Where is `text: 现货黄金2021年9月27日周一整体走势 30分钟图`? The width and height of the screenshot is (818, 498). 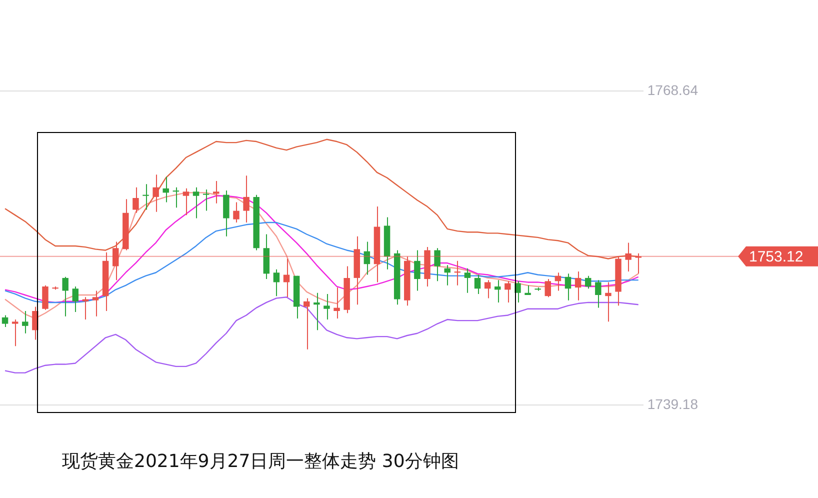 text: 现货黄金2021年9月27日周一整体走势 30分钟图 is located at coordinates (260, 461).